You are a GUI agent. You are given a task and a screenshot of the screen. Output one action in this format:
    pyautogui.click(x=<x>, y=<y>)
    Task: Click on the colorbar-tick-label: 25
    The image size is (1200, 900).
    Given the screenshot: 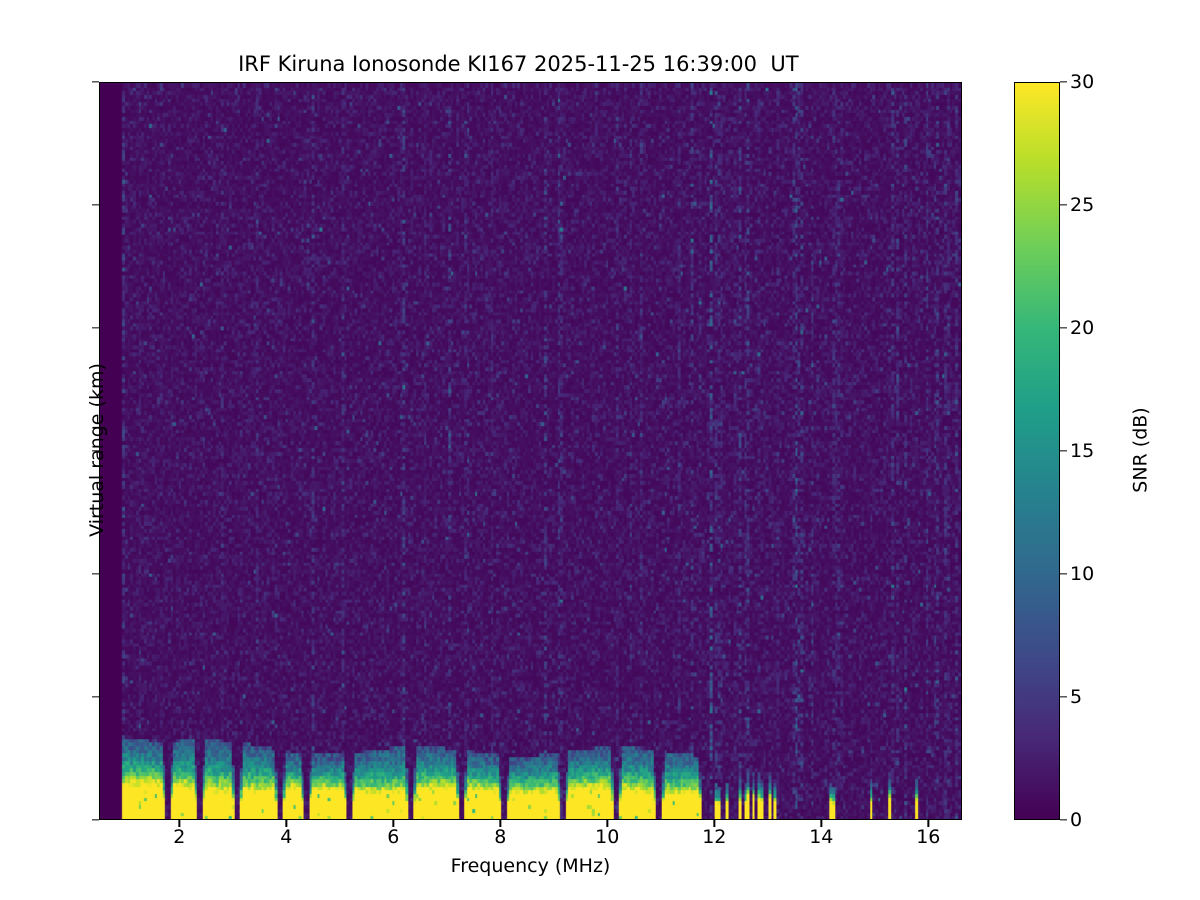 What is the action you would take?
    pyautogui.click(x=1082, y=205)
    